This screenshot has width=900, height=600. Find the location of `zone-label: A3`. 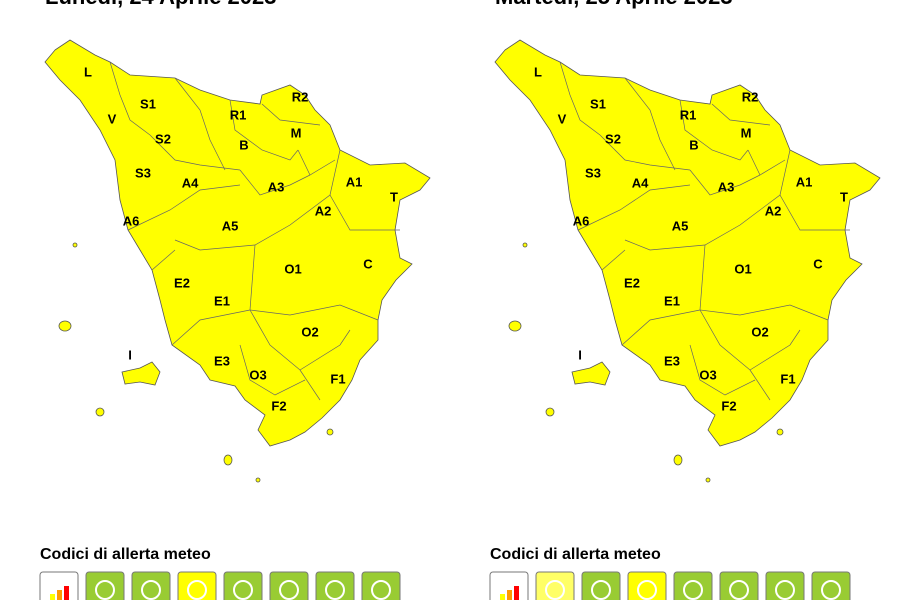

zone-label: A3 is located at coordinates (726, 186).